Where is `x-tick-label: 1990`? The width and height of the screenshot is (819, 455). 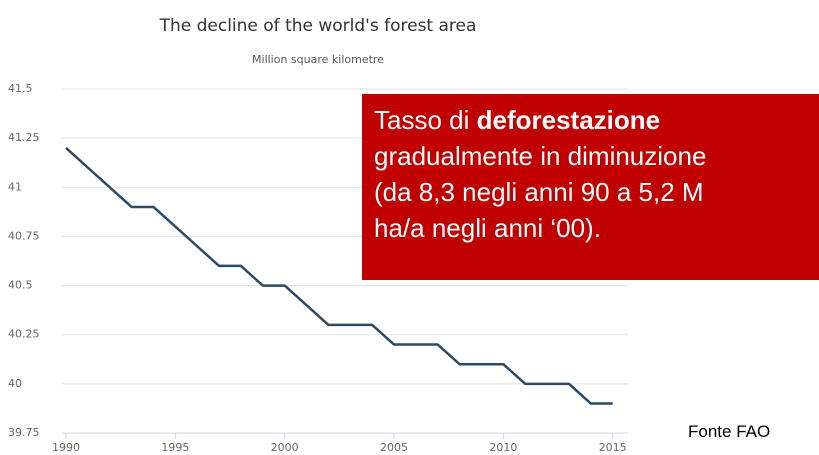
x-tick-label: 1990 is located at coordinates (66, 447).